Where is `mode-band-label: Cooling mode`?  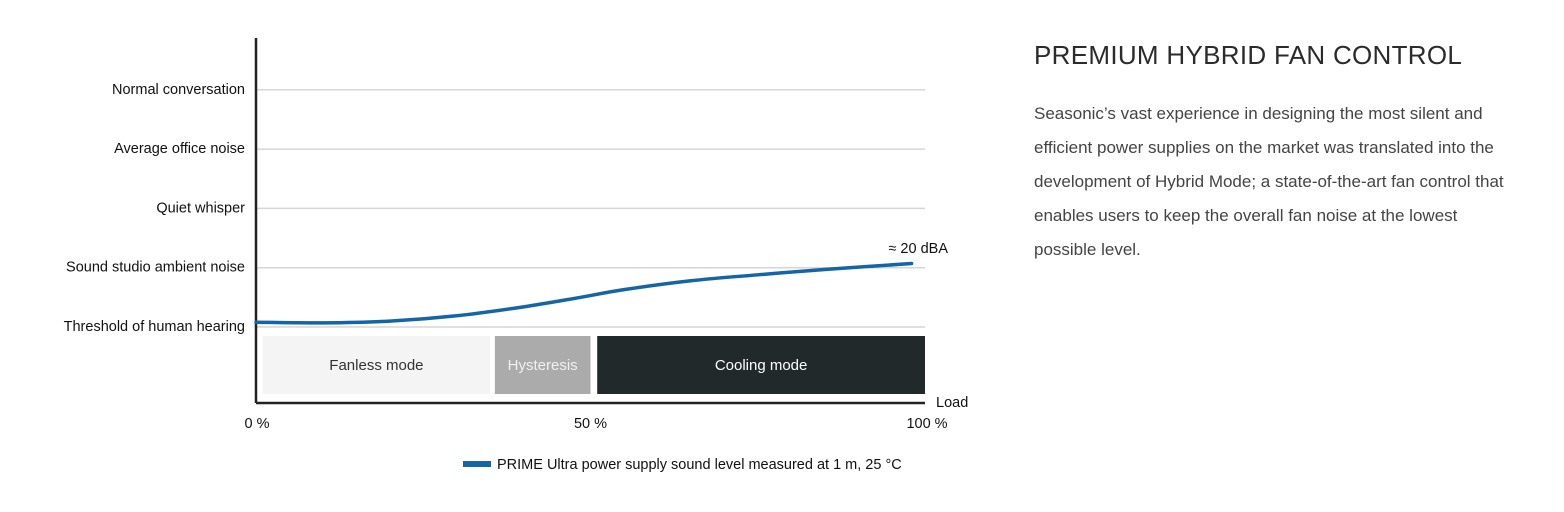 mode-band-label: Cooling mode is located at coordinates (761, 365).